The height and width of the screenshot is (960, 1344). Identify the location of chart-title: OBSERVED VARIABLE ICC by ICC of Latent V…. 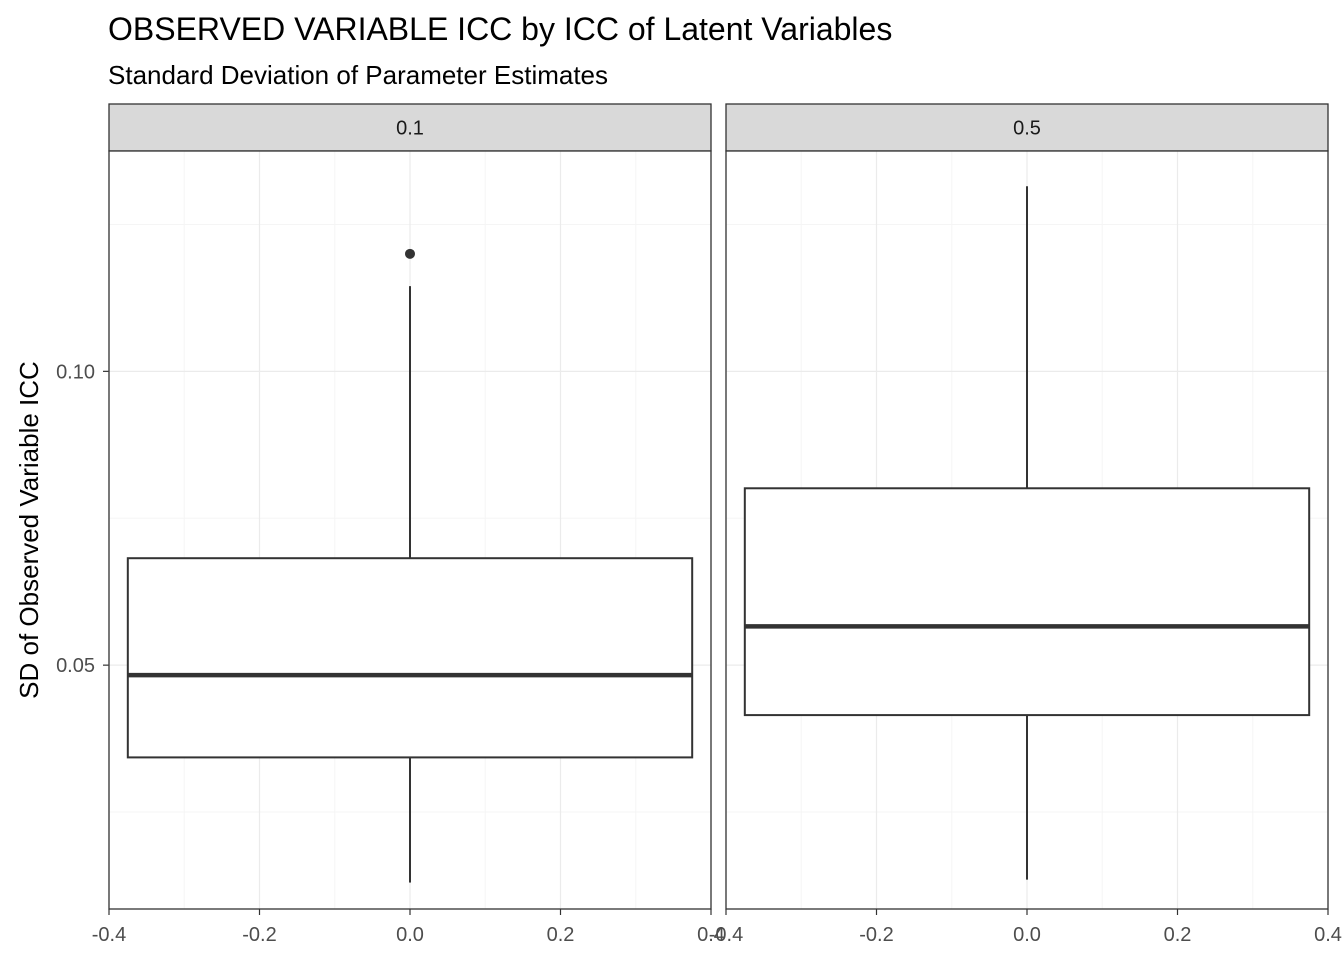
(500, 29).